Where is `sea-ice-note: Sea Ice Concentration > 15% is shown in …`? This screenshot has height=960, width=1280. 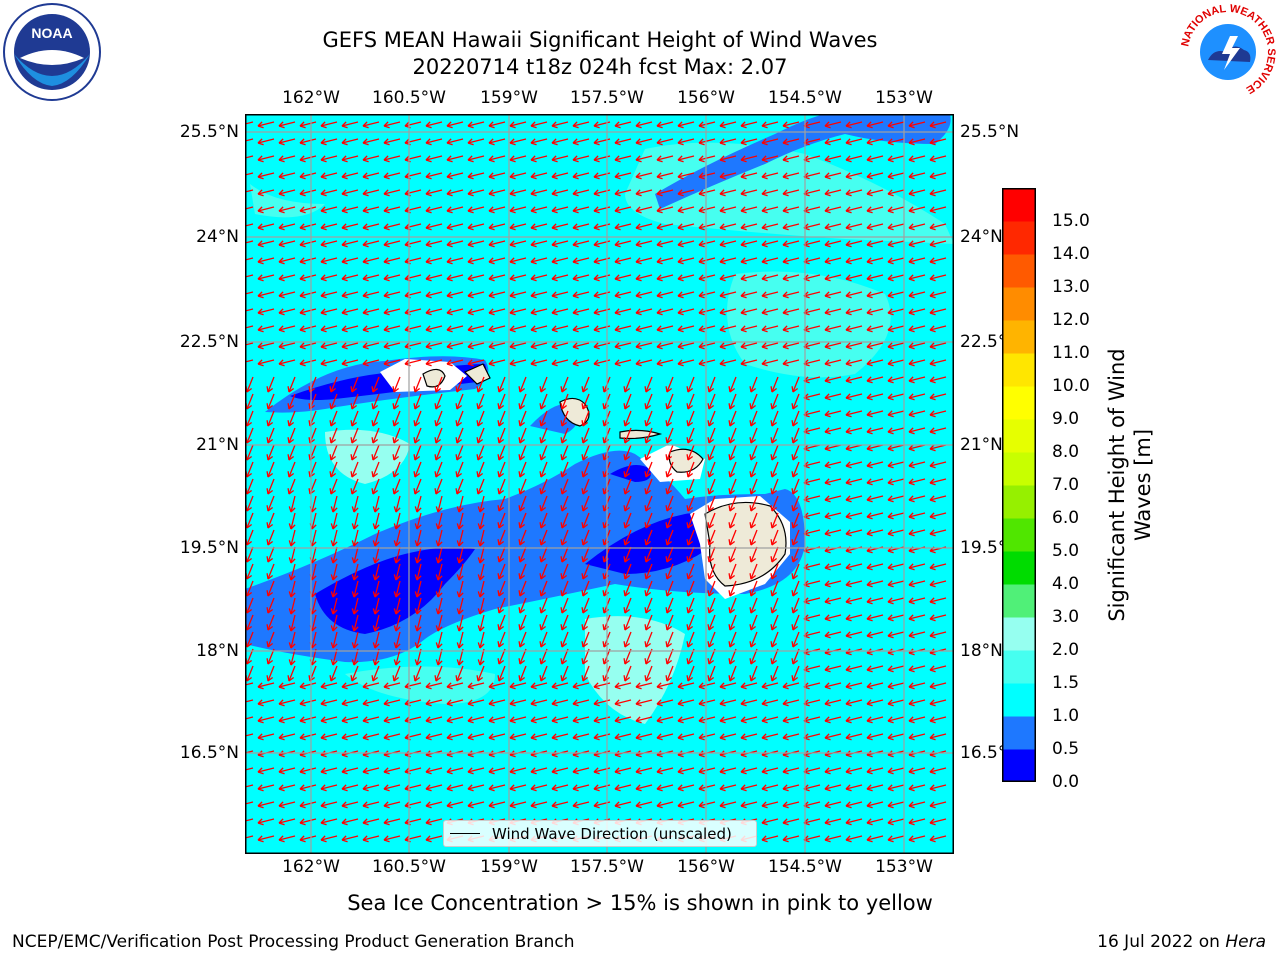 sea-ice-note: Sea Ice Concentration > 15% is shown in … is located at coordinates (640, 903).